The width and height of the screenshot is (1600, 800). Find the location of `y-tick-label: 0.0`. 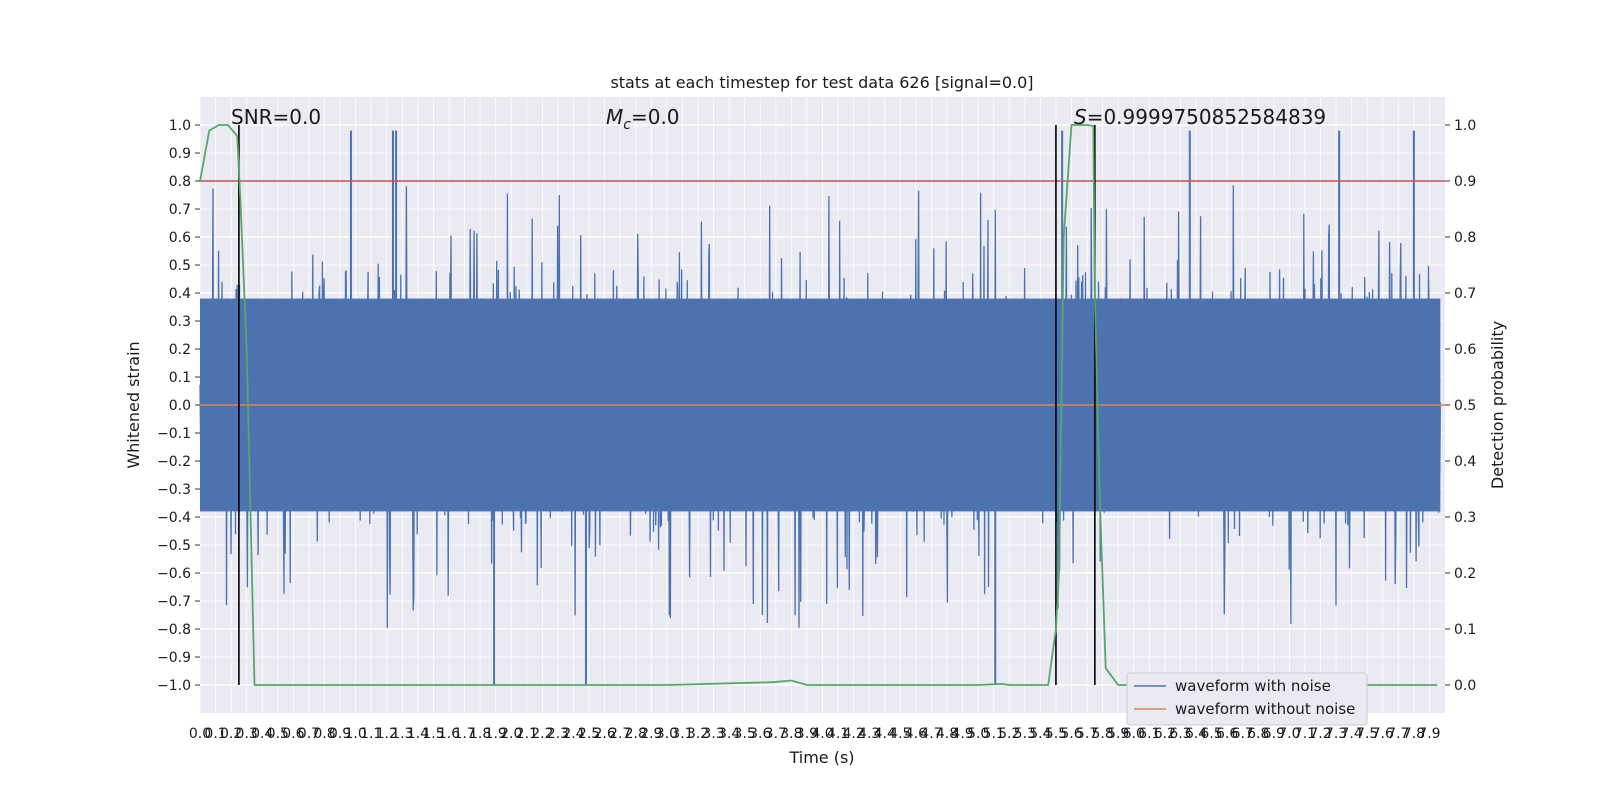

y-tick-label: 0.0 is located at coordinates (180, 406).